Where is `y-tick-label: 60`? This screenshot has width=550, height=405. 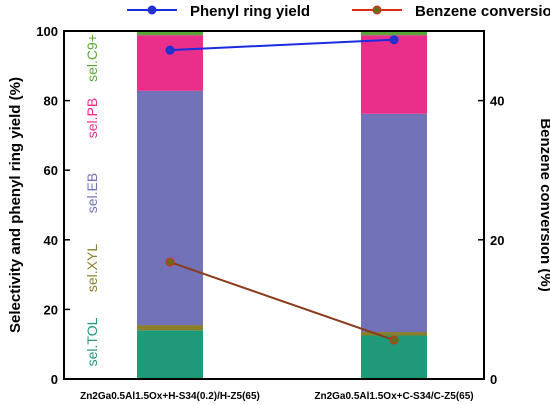 y-tick-label: 60 is located at coordinates (51, 170).